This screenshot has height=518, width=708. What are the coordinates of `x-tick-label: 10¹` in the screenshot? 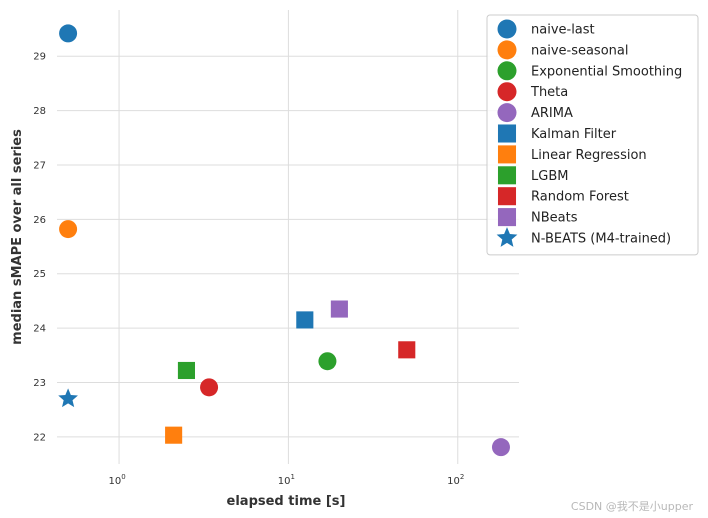 It's located at (286, 480).